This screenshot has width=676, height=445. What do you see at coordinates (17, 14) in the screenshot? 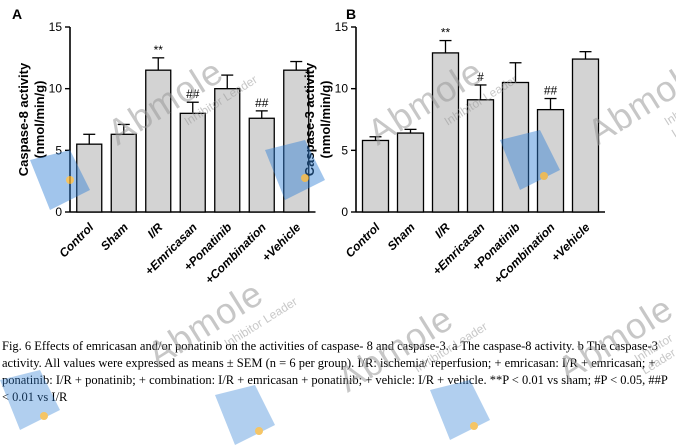
I see `panel-label: A` at bounding box center [17, 14].